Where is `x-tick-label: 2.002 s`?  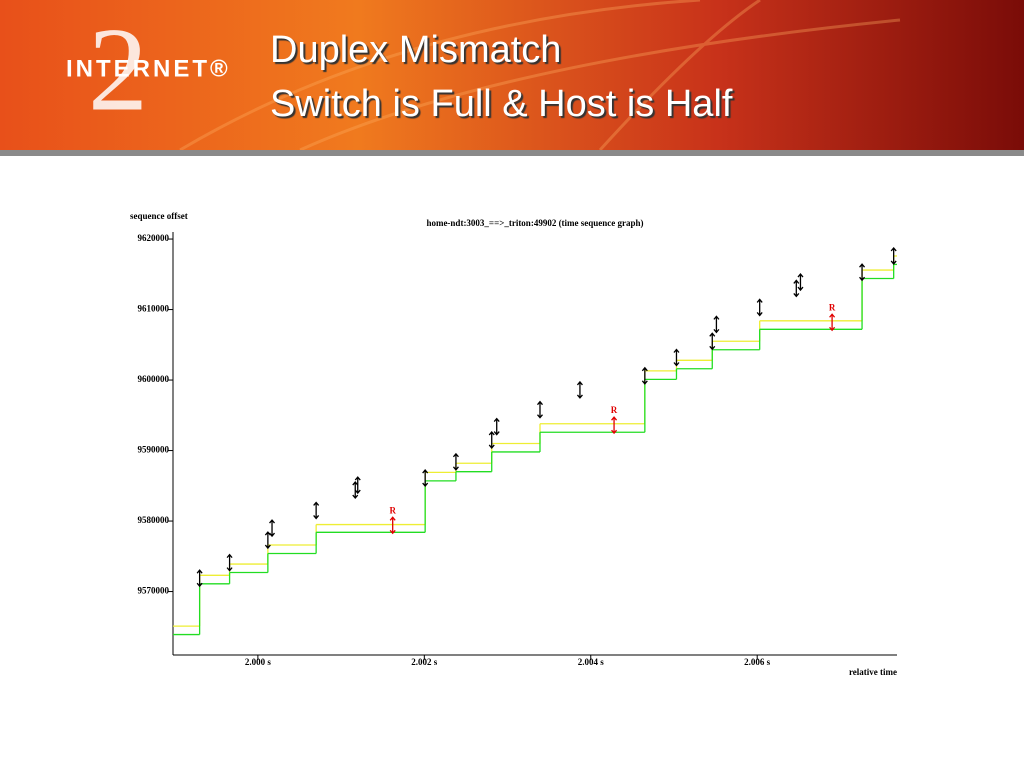 x-tick-label: 2.002 s is located at coordinates (424, 662).